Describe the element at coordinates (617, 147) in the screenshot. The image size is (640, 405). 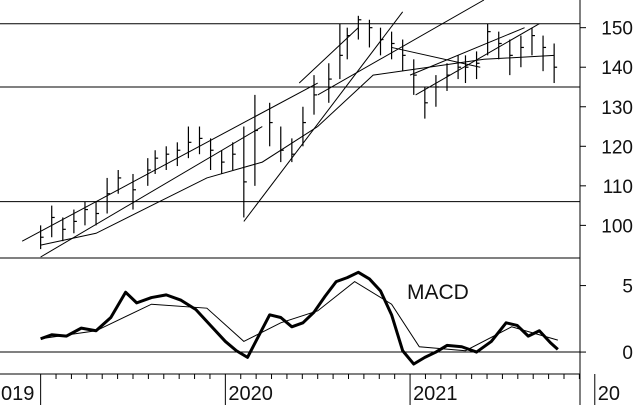
I see `price-y-tick-label: 120` at that location.